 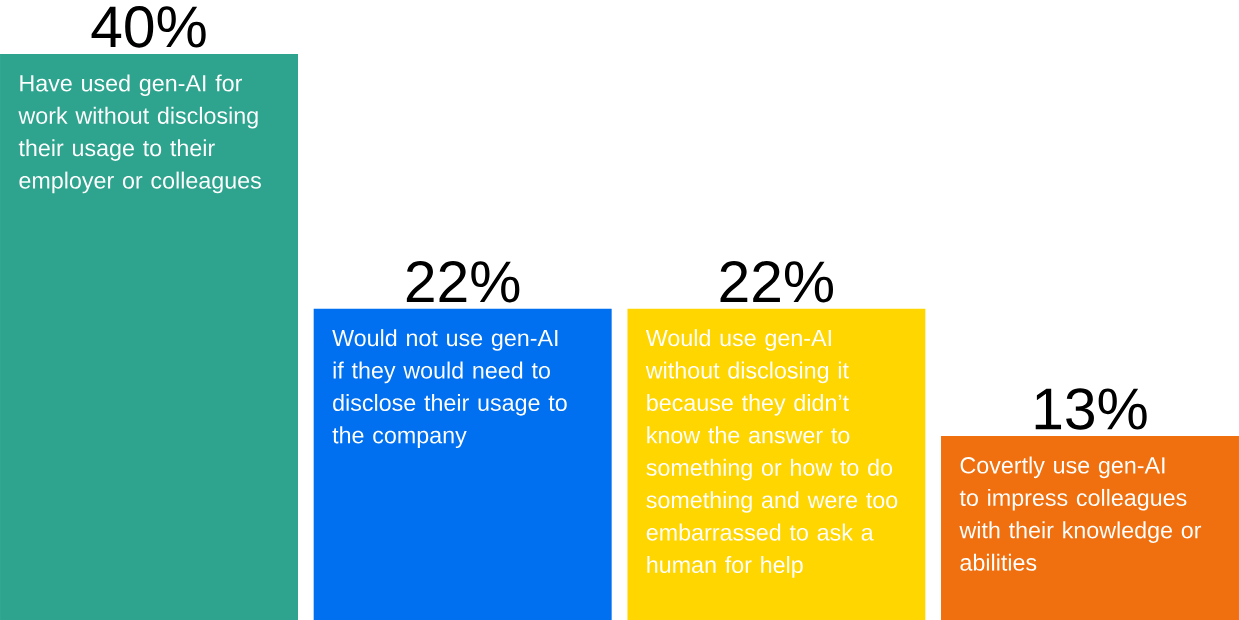 What do you see at coordinates (771, 453) in the screenshot?
I see `x-tick-label: Would use gen-AI without disclosing it because they didn’t know the answer to something or how to do something and were too embarrassed to ask a human for help` at bounding box center [771, 453].